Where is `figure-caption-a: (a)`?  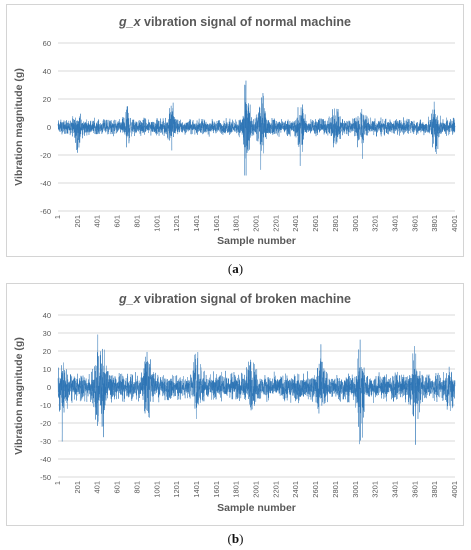 figure-caption-a: (a) is located at coordinates (235, 268).